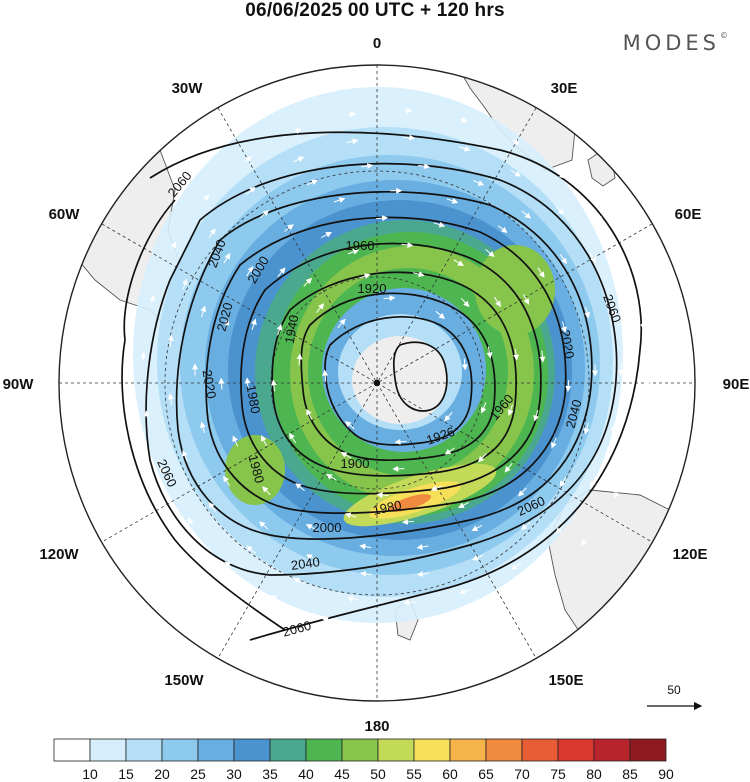 The height and width of the screenshot is (782, 750). I want to click on colorbar-label: 50, so click(378, 774).